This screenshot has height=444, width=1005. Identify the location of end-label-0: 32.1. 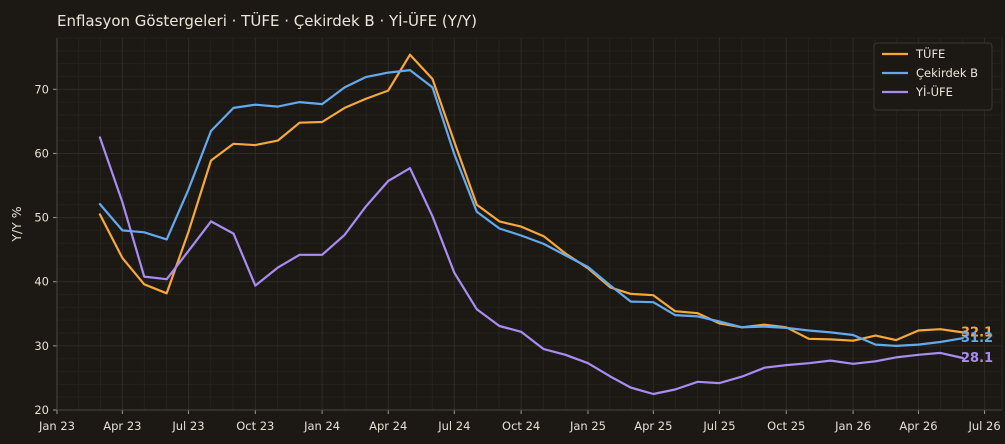
(977, 332).